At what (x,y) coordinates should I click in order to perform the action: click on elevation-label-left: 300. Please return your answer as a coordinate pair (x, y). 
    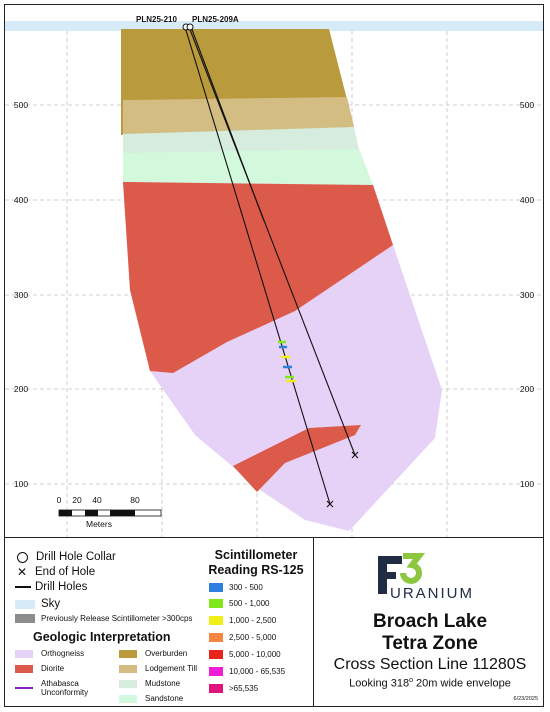
    Looking at the image, I should click on (21, 295).